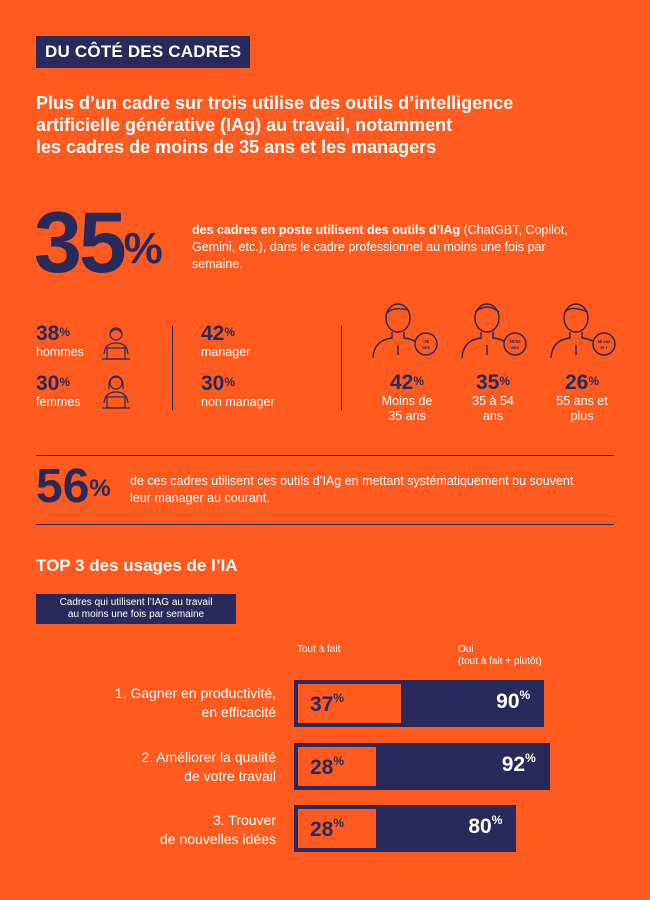  I want to click on svg-text: 55 ans, so click(604, 341).